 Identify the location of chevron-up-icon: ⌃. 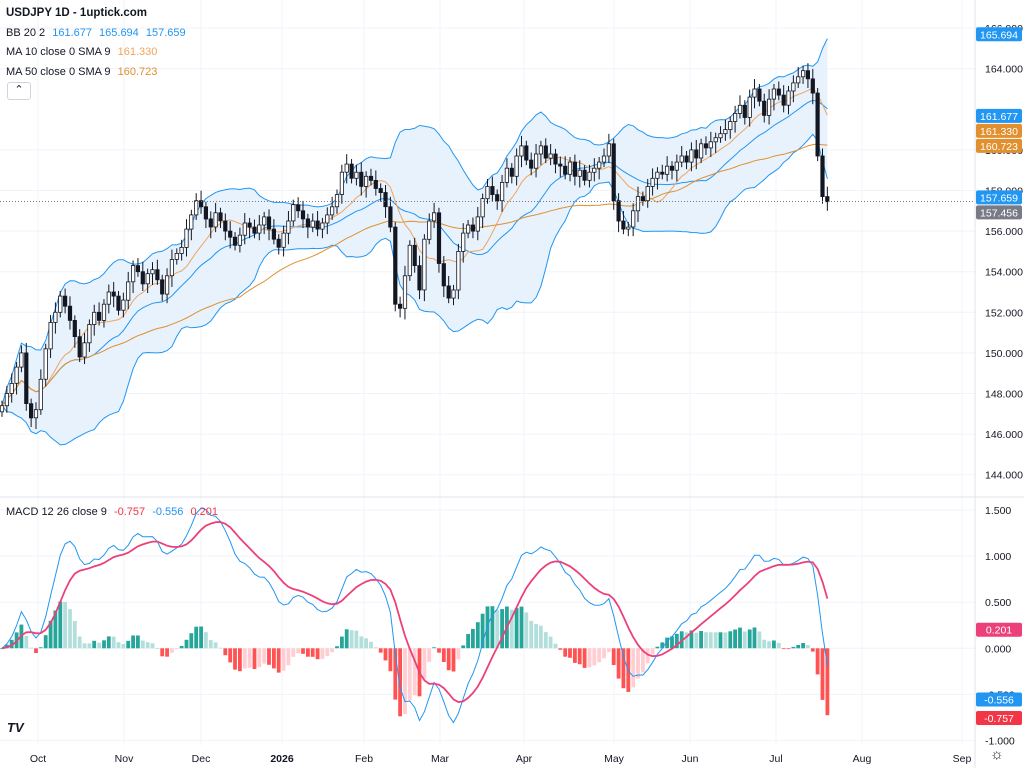
(19, 91).